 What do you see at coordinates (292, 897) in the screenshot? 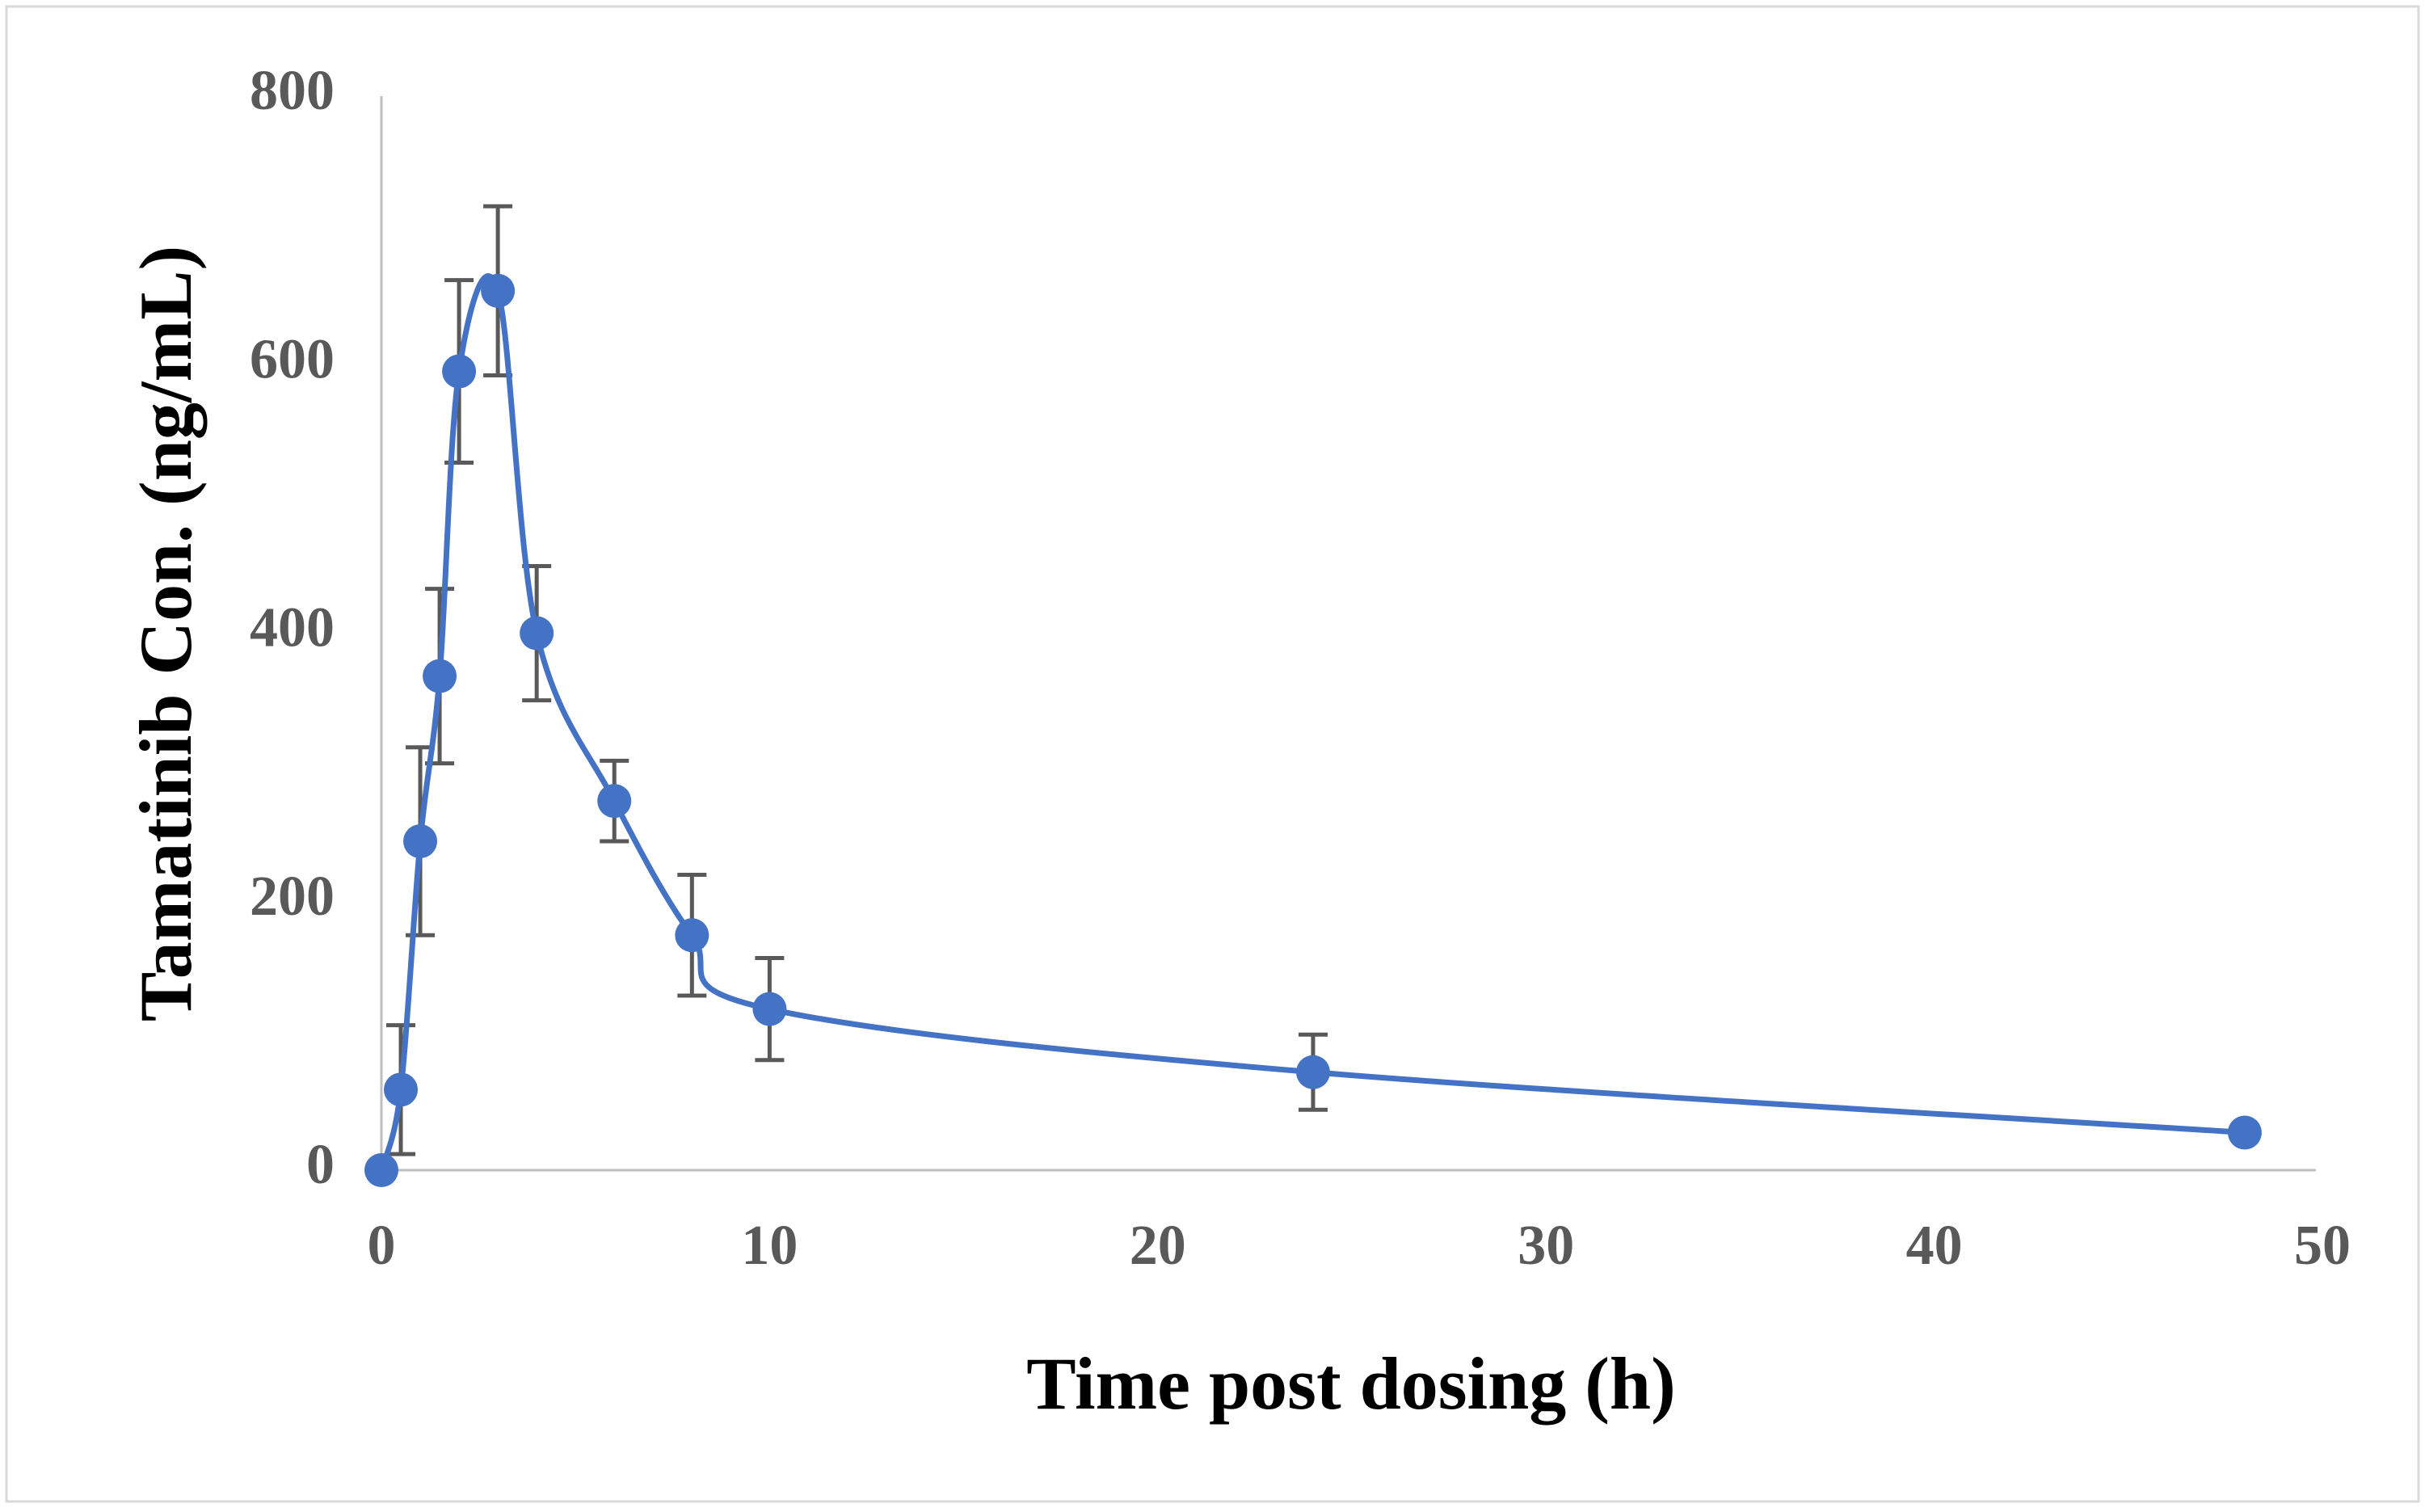
I see `y-tick-label: 200` at bounding box center [292, 897].